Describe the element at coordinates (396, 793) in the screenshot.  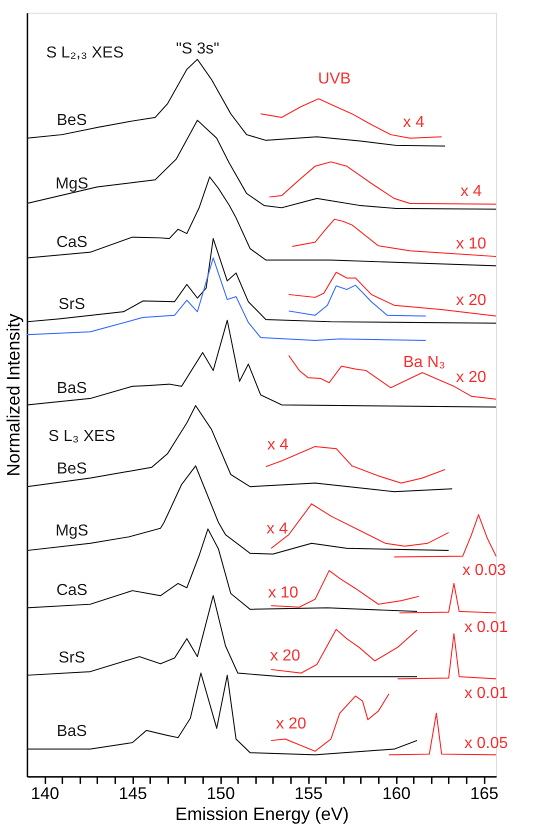
I see `x-tick-label: 160` at that location.